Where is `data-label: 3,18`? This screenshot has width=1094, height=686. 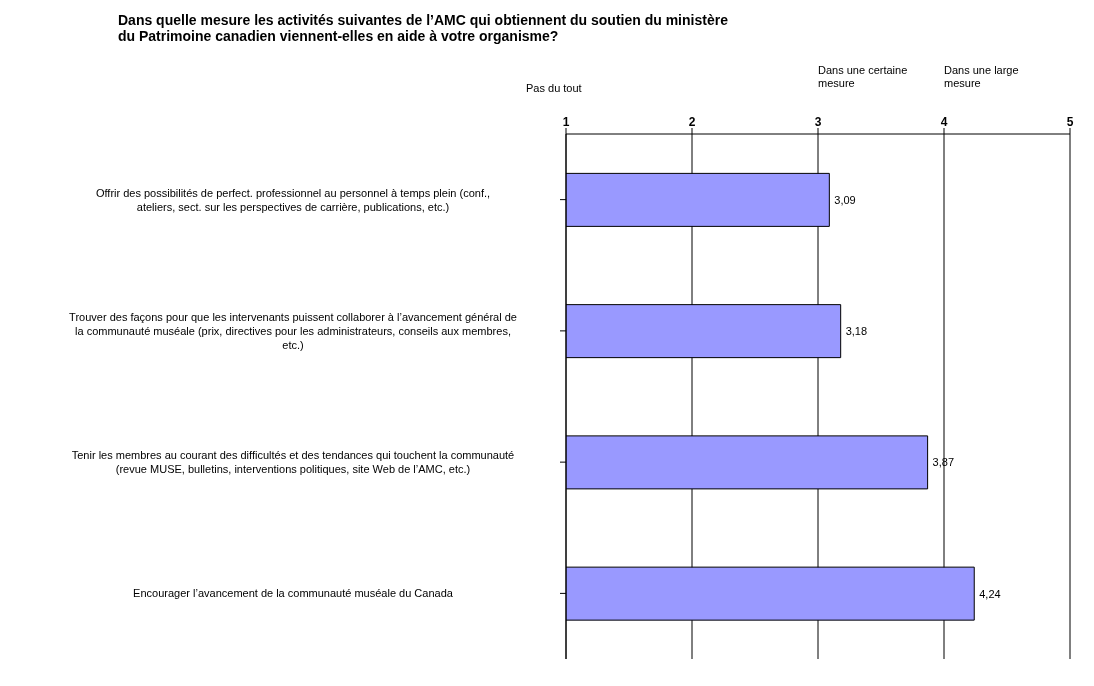
data-label: 3,18 is located at coordinates (856, 331).